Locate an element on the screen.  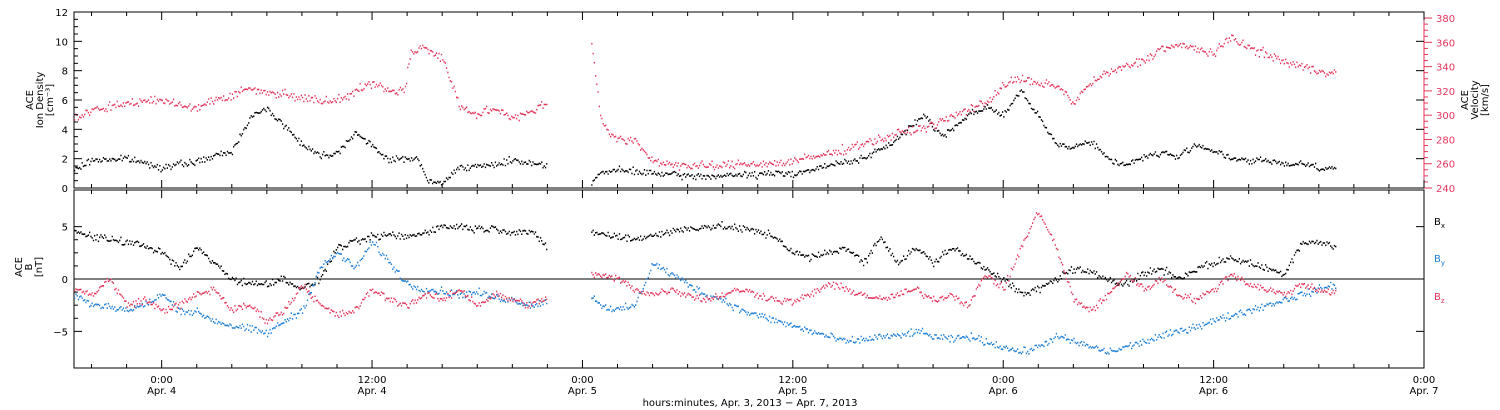
b-y-tick-label: 5 is located at coordinates (65, 228).